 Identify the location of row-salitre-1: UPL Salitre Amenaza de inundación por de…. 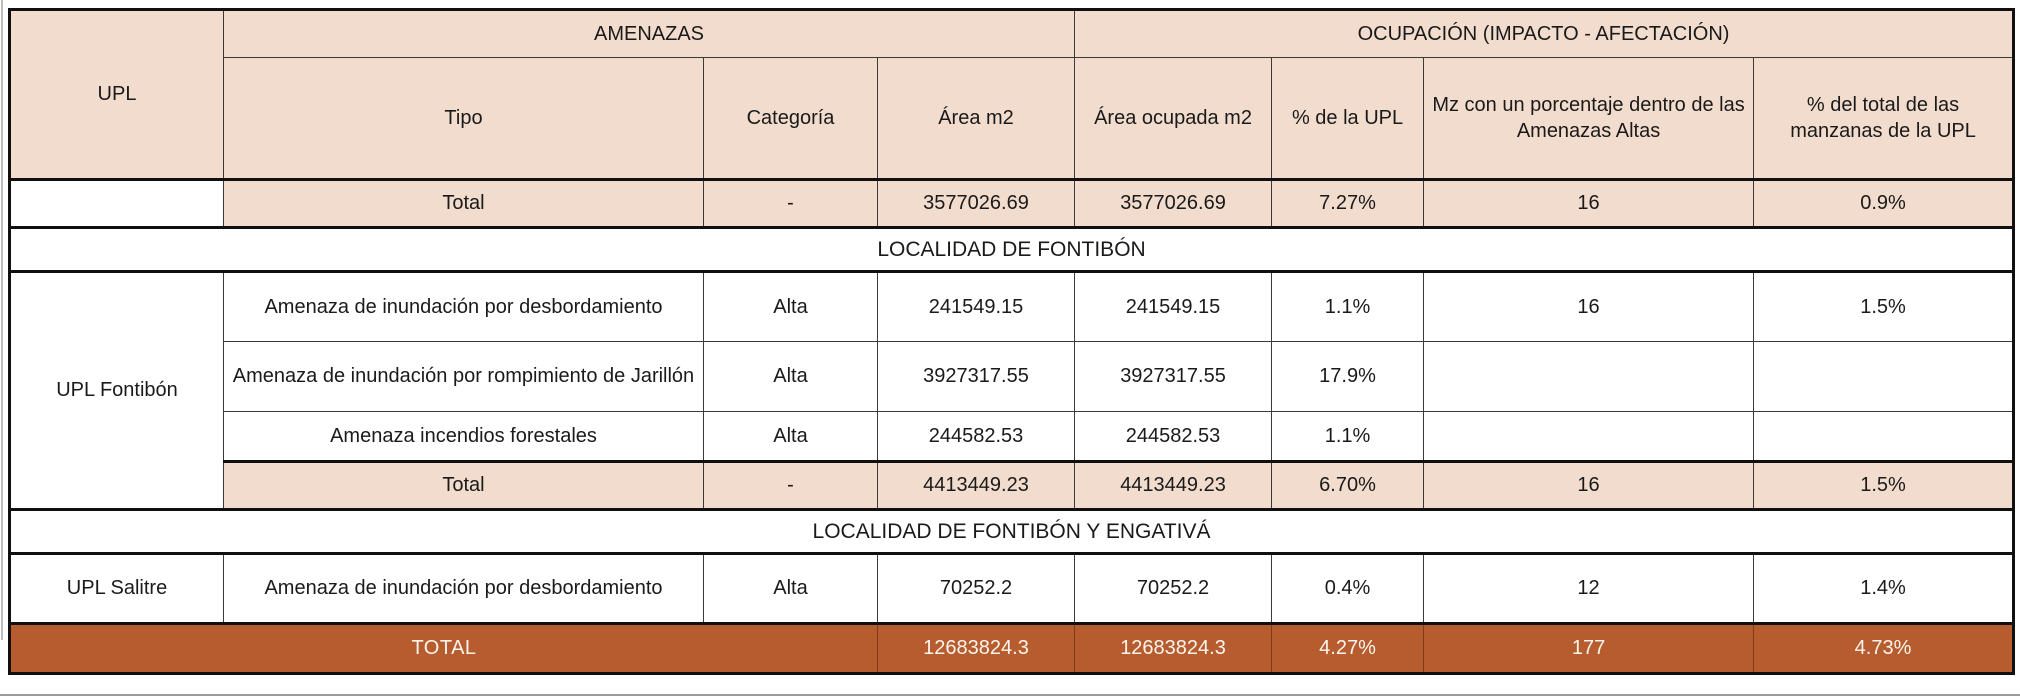
(1012, 588).